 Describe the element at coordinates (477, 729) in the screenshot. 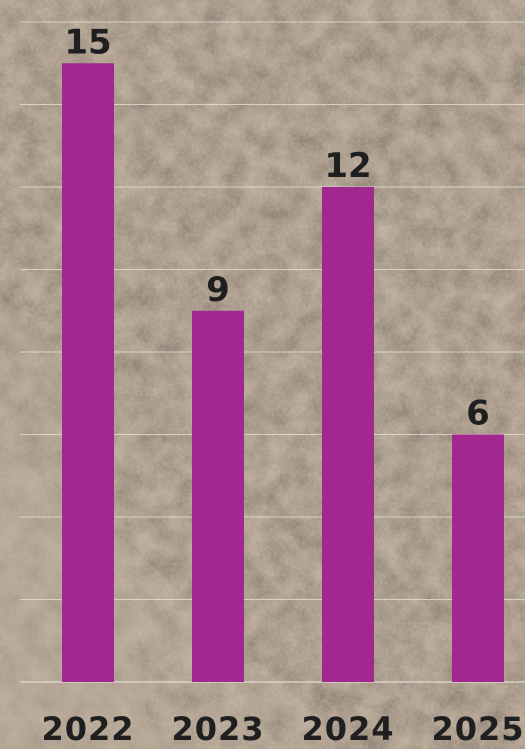

I see `x-tick-label-2025: 2025` at that location.